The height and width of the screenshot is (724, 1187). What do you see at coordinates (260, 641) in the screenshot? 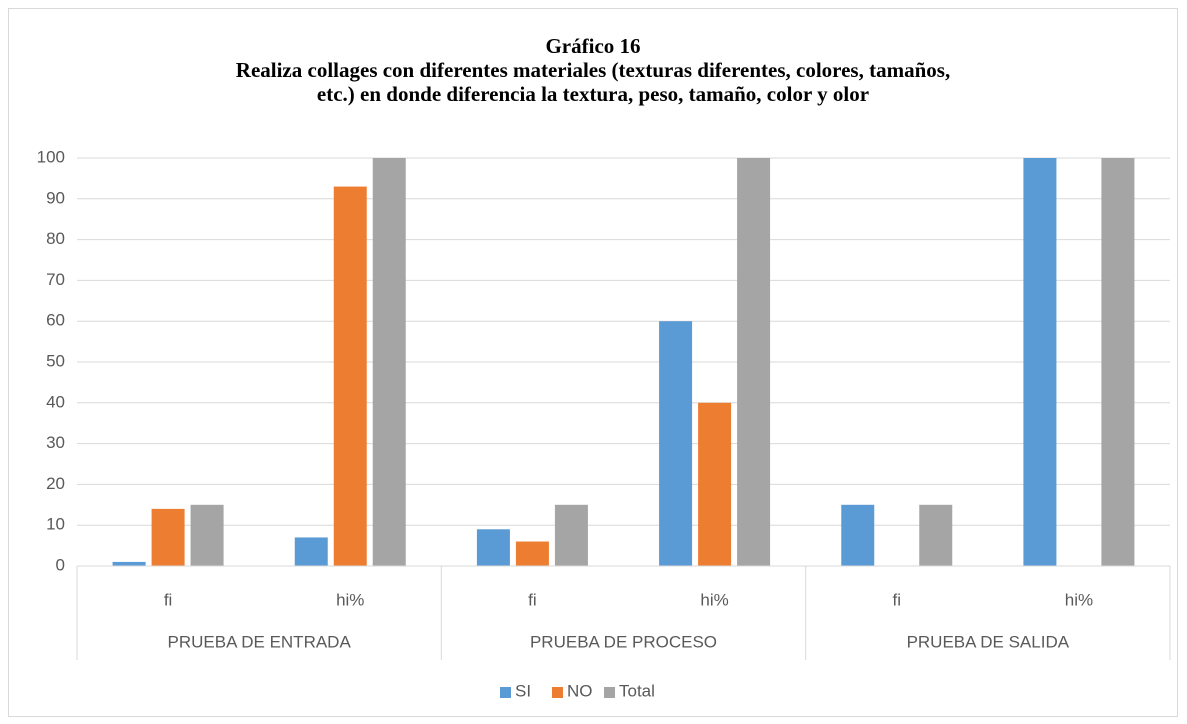
I see `group-label: PRUEBA DE ENTRADA` at bounding box center [260, 641].